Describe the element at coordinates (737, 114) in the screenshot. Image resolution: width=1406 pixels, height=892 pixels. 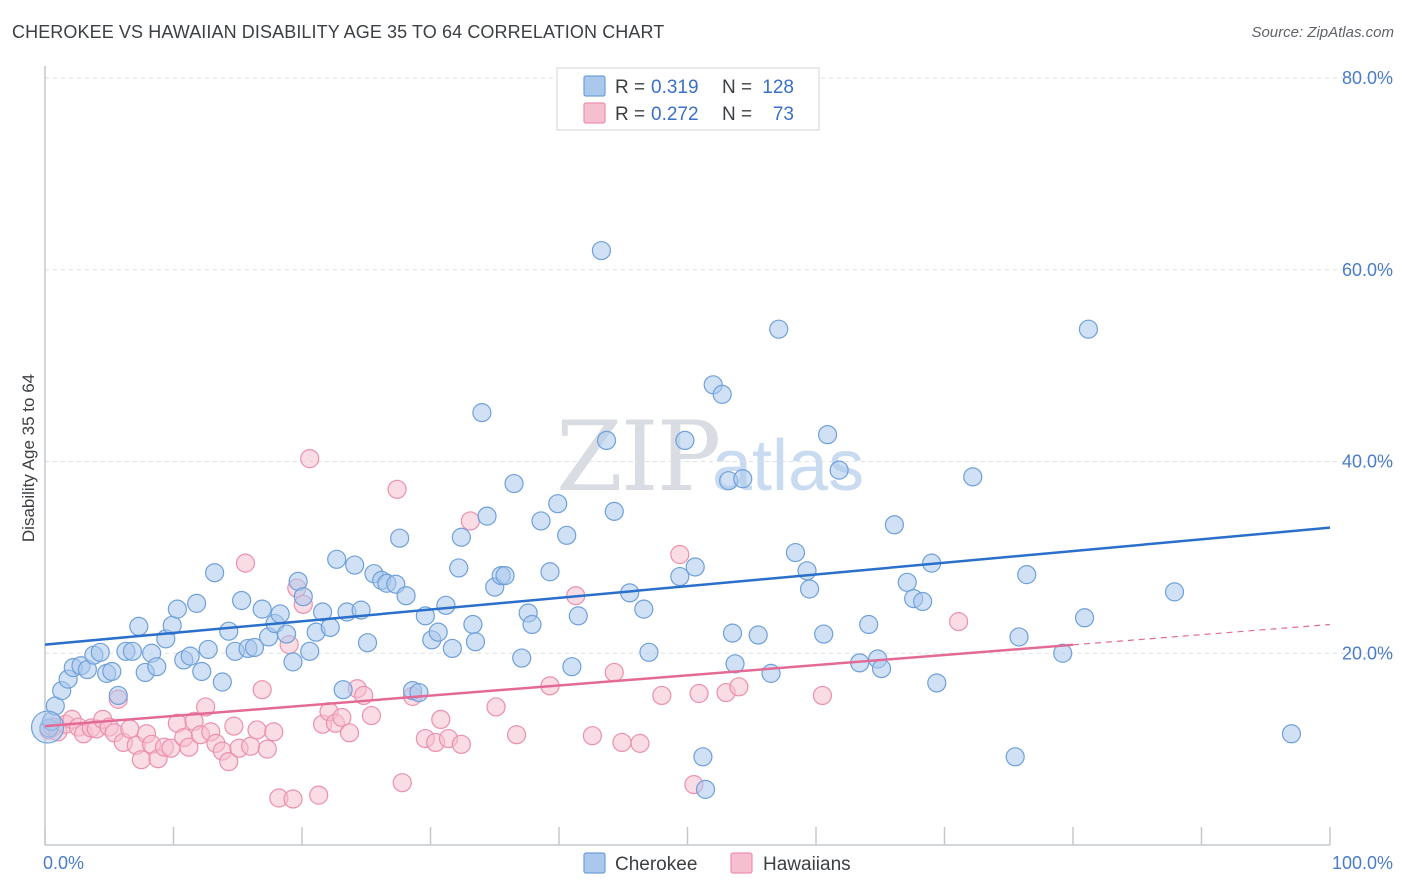
I see `legend-hawaiians-n-label: N =` at that location.